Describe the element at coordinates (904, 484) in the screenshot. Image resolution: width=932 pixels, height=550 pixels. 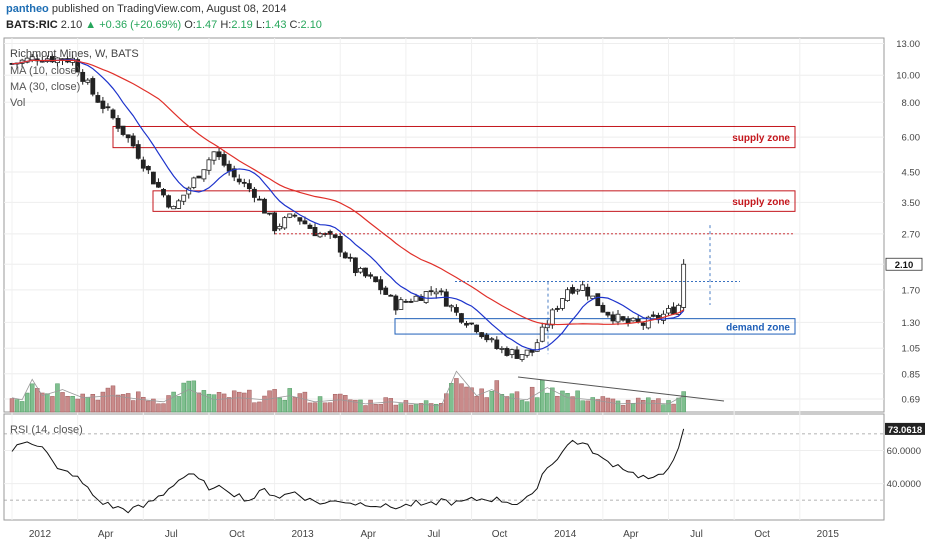
I see `rsi-tick-label: 40.0000` at that location.